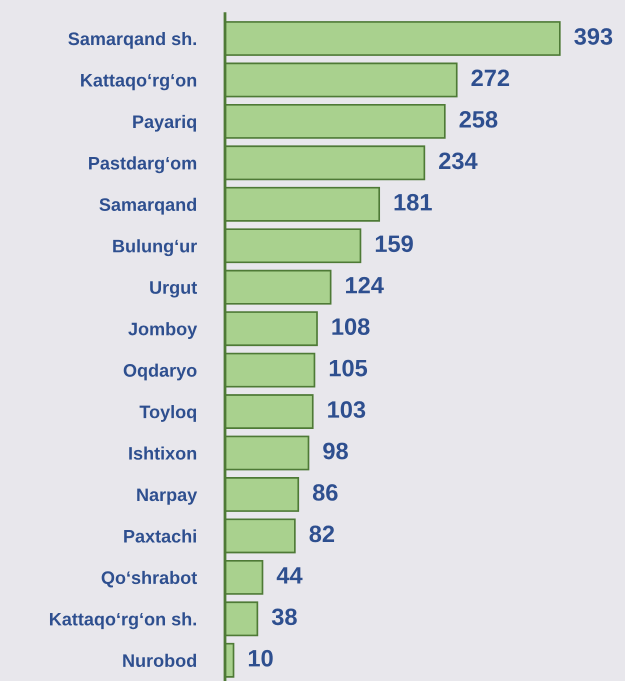 This screenshot has width=625, height=681. Describe the element at coordinates (174, 289) in the screenshot. I see `y-tick-label: Urgut` at that location.